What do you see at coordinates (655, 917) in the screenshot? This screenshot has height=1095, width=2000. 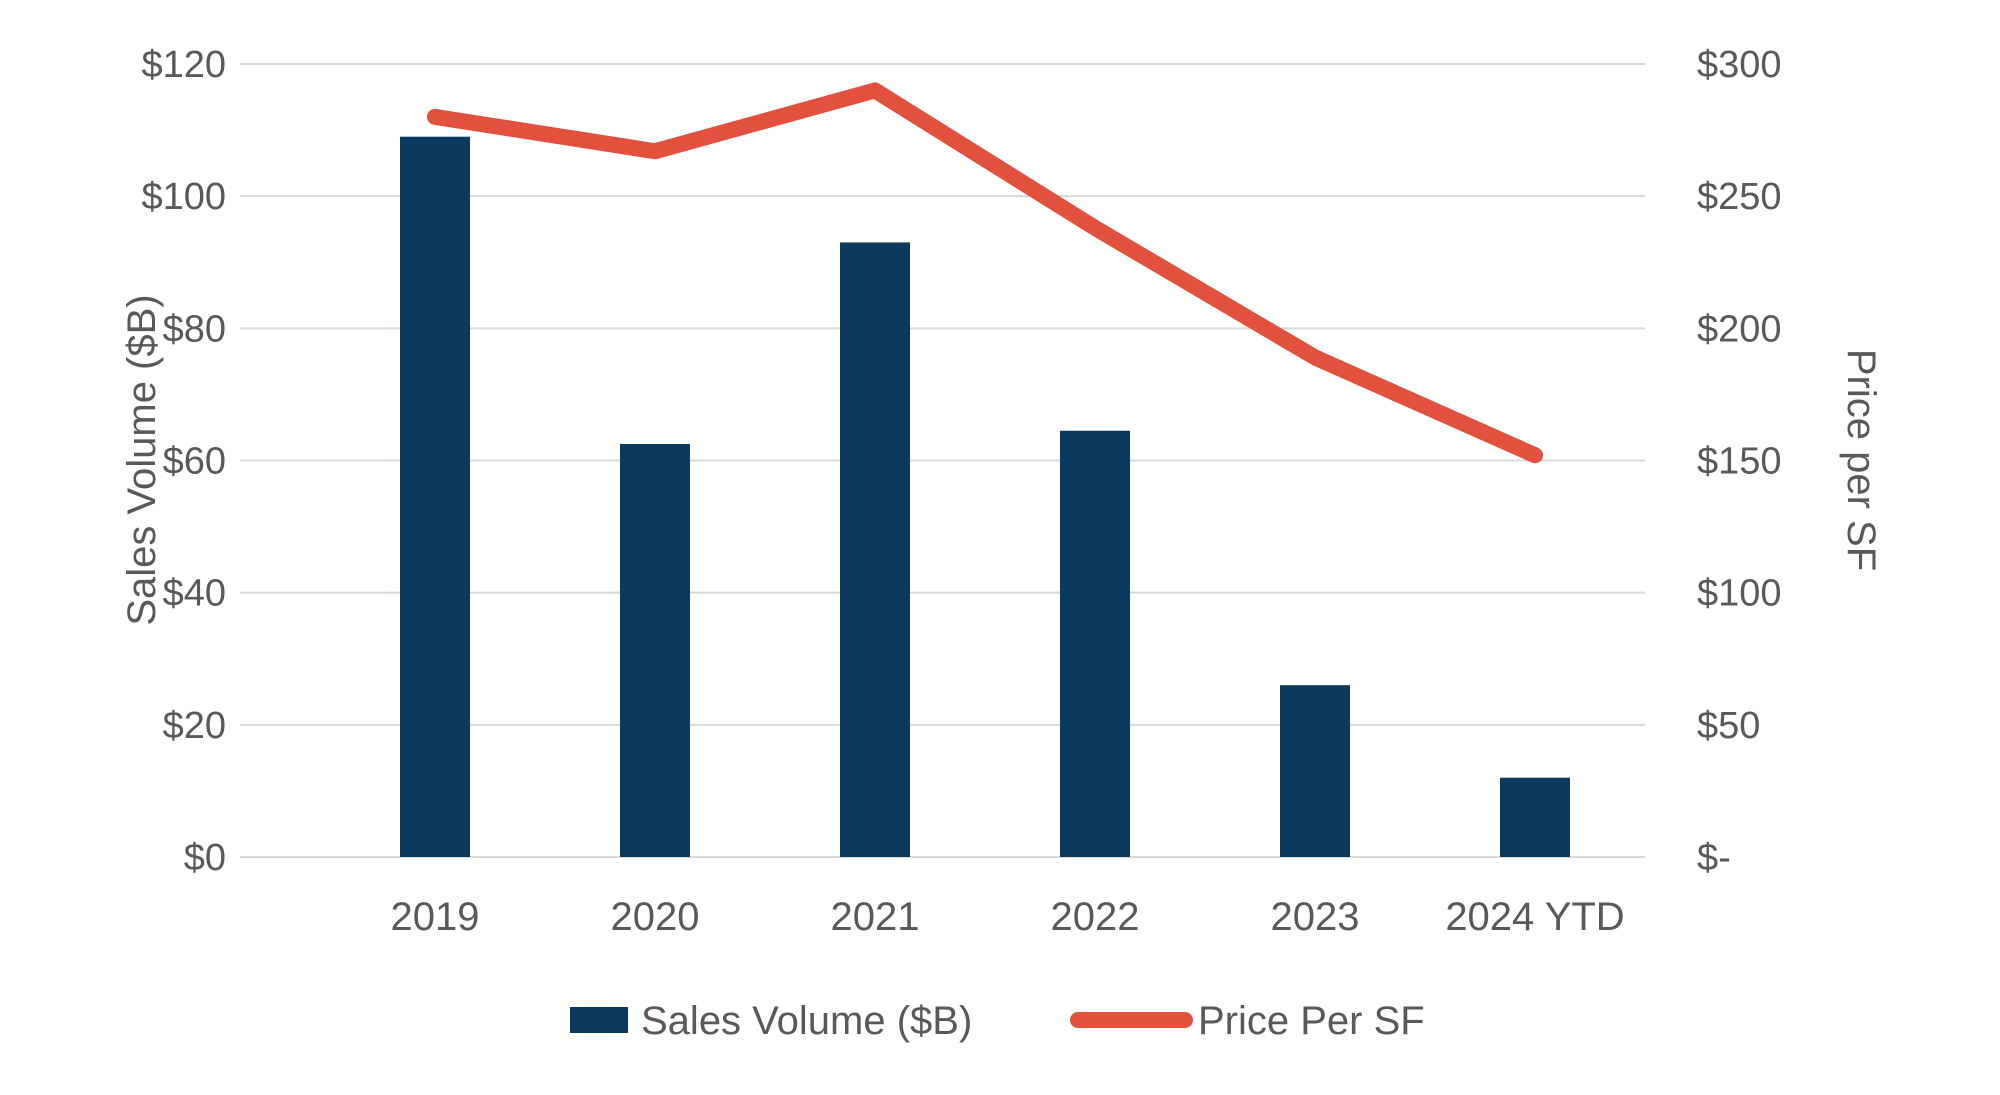 I see `x-axis-label: 2020` at bounding box center [655, 917].